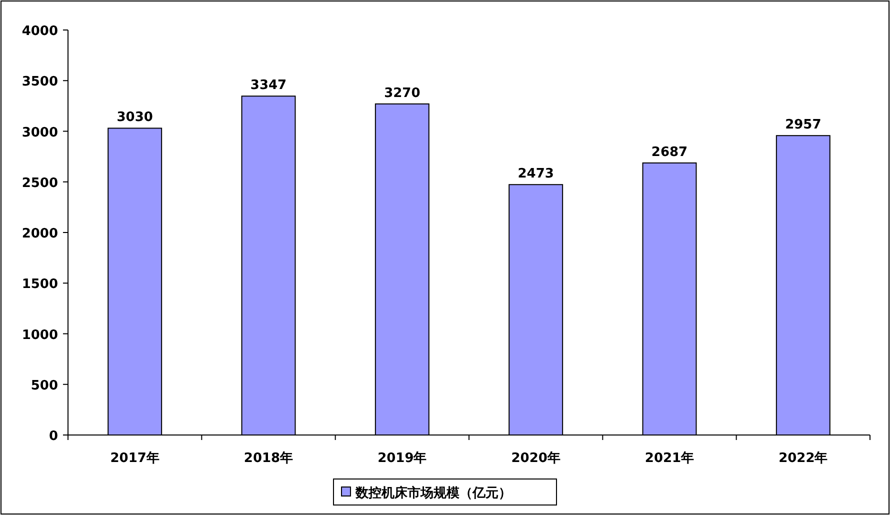 This screenshot has width=890, height=515. What do you see at coordinates (40, 335) in the screenshot?
I see `y-tick-label: 1000` at bounding box center [40, 335].